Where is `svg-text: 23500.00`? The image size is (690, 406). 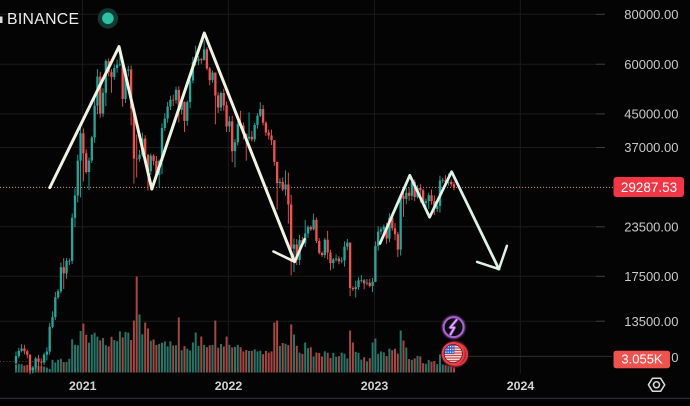 svg-text: 23500.00 is located at coordinates (651, 226).